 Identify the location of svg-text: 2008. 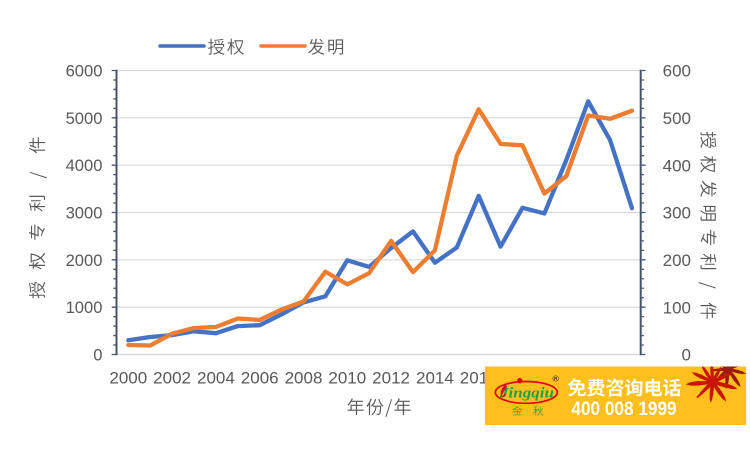
(304, 378).